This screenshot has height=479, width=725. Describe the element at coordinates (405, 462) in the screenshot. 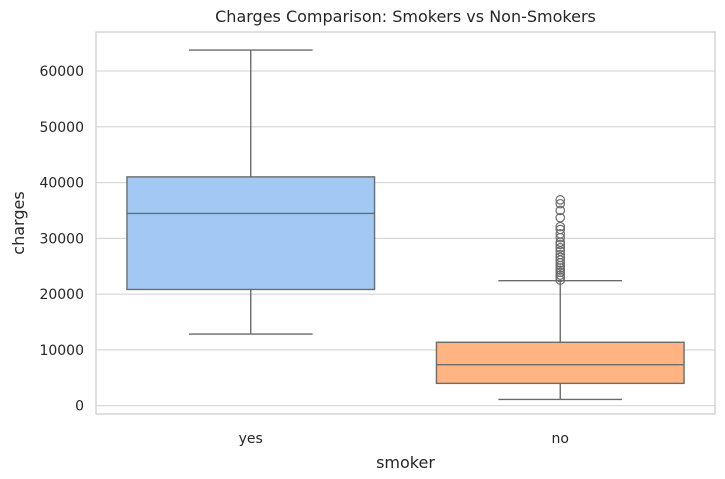

I see `x-axis-label: smoker` at that location.